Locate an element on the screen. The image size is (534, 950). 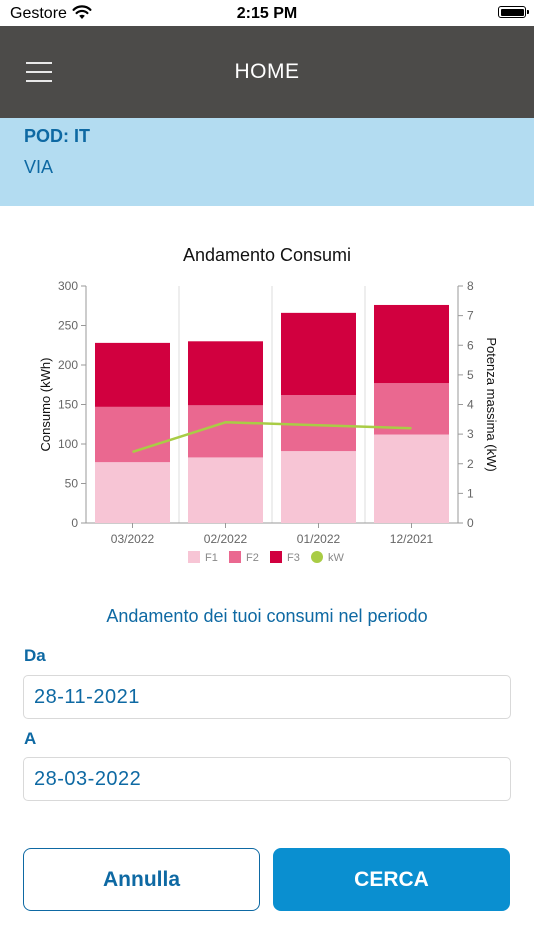
page-title: HOME is located at coordinates (267, 71).